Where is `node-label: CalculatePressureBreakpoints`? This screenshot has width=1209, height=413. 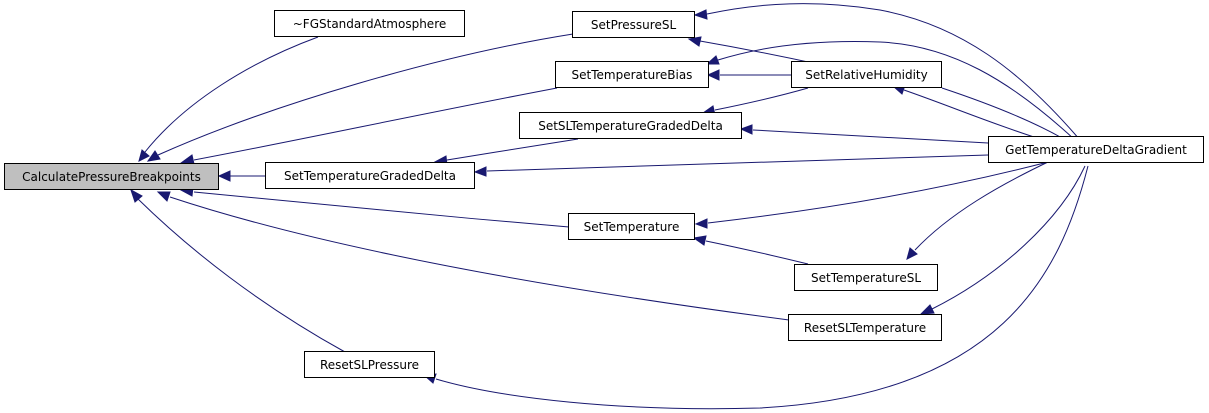
node-label: CalculatePressureBreakpoints is located at coordinates (111, 177).